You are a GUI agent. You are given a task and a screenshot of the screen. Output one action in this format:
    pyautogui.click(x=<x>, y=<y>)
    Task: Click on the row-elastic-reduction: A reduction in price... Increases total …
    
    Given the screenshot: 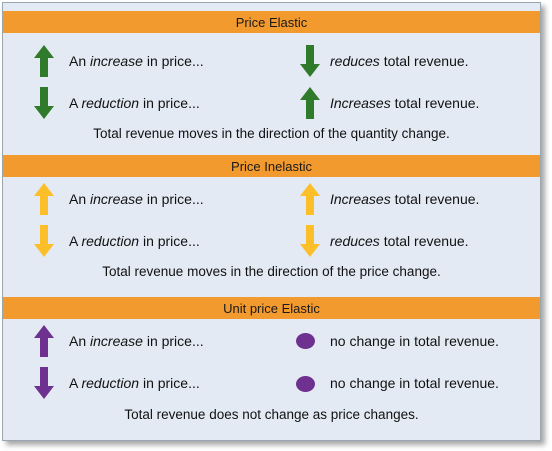 What is the action you would take?
    pyautogui.click(x=271, y=103)
    